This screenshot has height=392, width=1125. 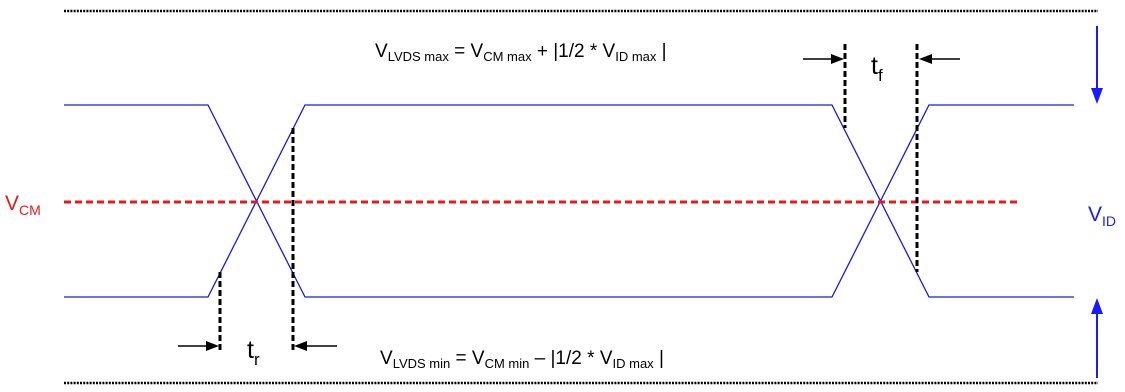 I want to click on rise-time-label: tr, so click(x=253, y=352).